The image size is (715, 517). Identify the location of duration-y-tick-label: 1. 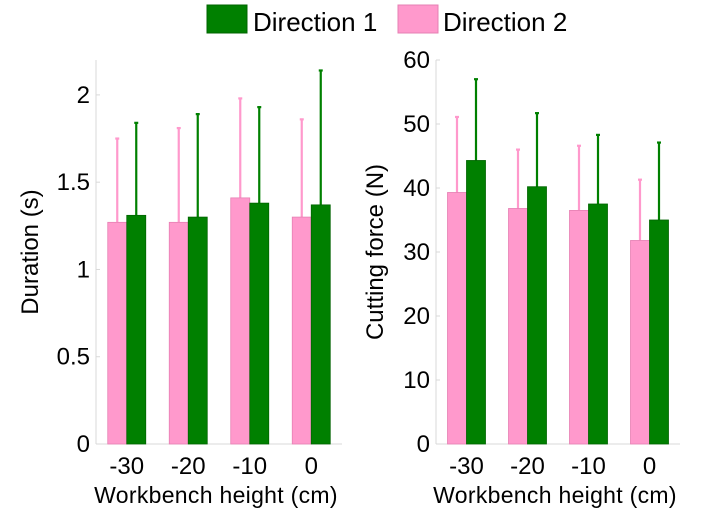
(83, 269).